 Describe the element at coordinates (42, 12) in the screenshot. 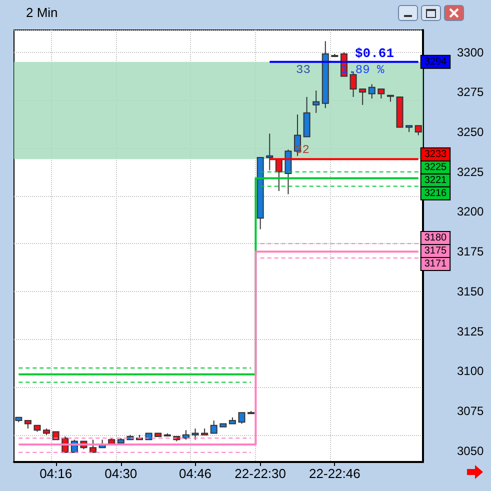

I see `chart-title: 2 Min` at that location.